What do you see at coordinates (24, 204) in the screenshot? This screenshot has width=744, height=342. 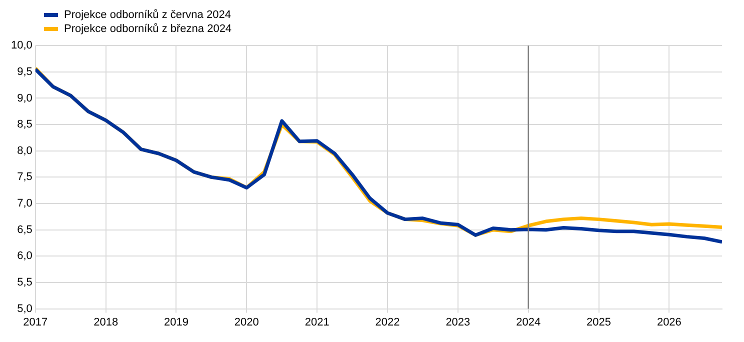 I see `y-tick-label: 7,0` at bounding box center [24, 204].